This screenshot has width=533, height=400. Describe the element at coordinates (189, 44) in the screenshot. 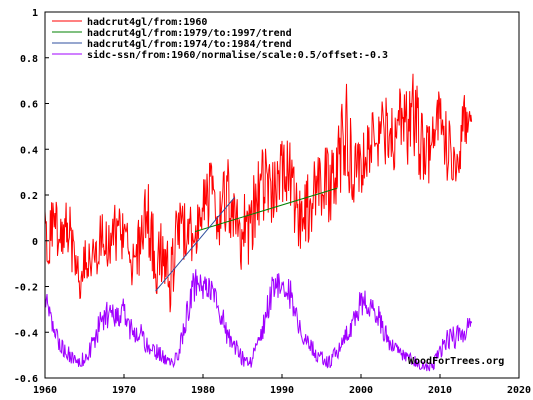

I see `legend-label-2: hadcrut4gl/from:1974/to:1984/trend` at that location.